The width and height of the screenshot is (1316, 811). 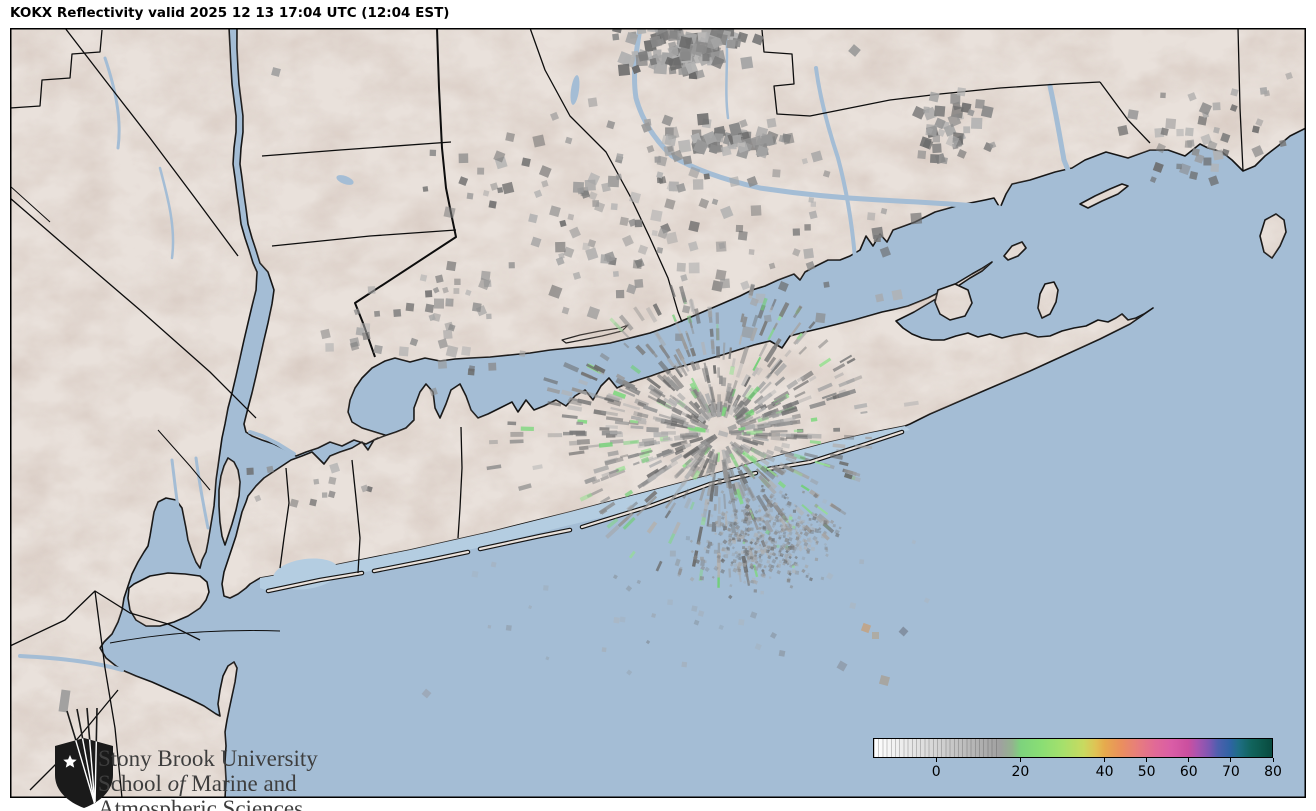 I want to click on candlewood-lake, so click(x=575, y=90).